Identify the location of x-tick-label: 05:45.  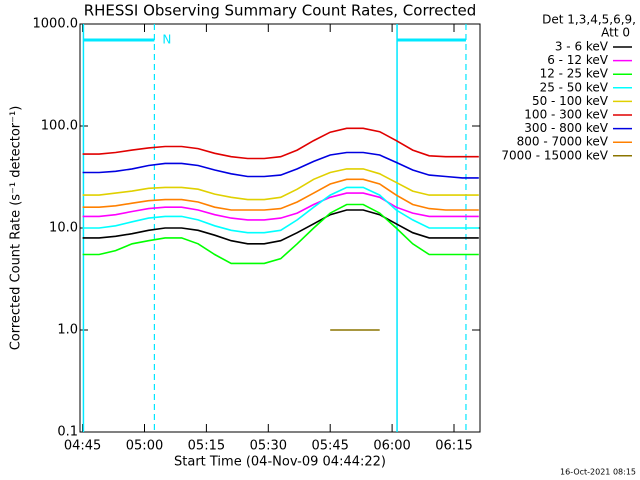
(329, 446).